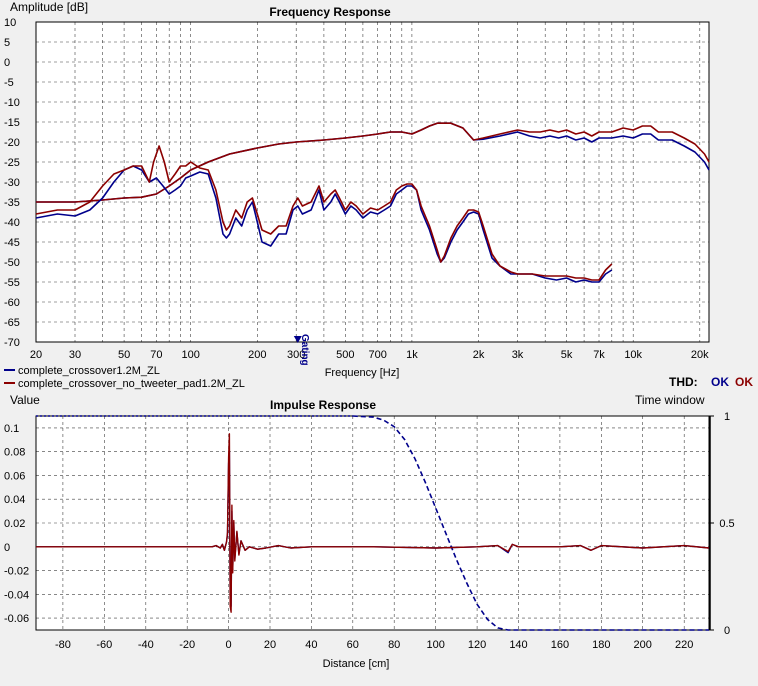 The image size is (758, 686). Describe the element at coordinates (14, 453) in the screenshot. I see `ir-y-tick-label: 0.08` at that location.